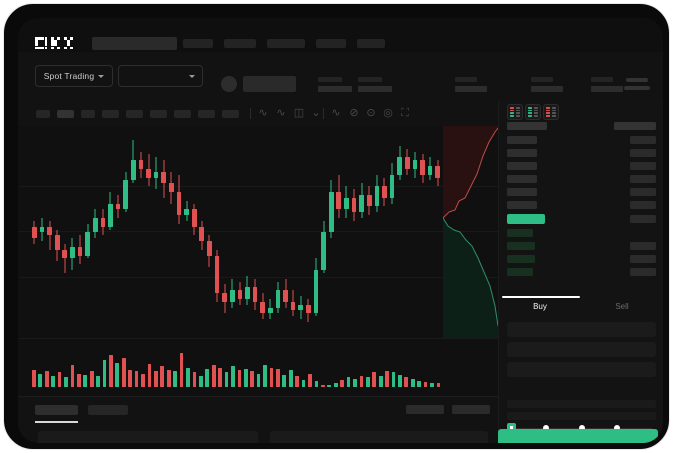  Describe the element at coordinates (533, 112) in the screenshot. I see `orderbook-mode-bids-icon` at that location.